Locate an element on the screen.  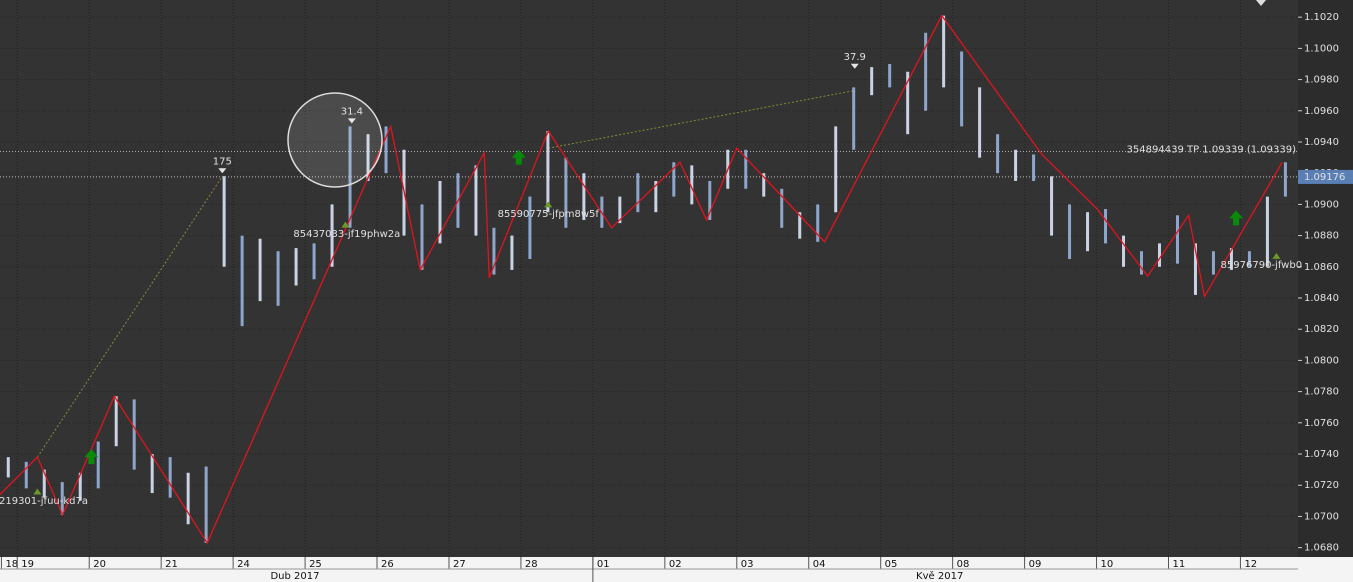
x-tick-label: 10 is located at coordinates (1107, 564).